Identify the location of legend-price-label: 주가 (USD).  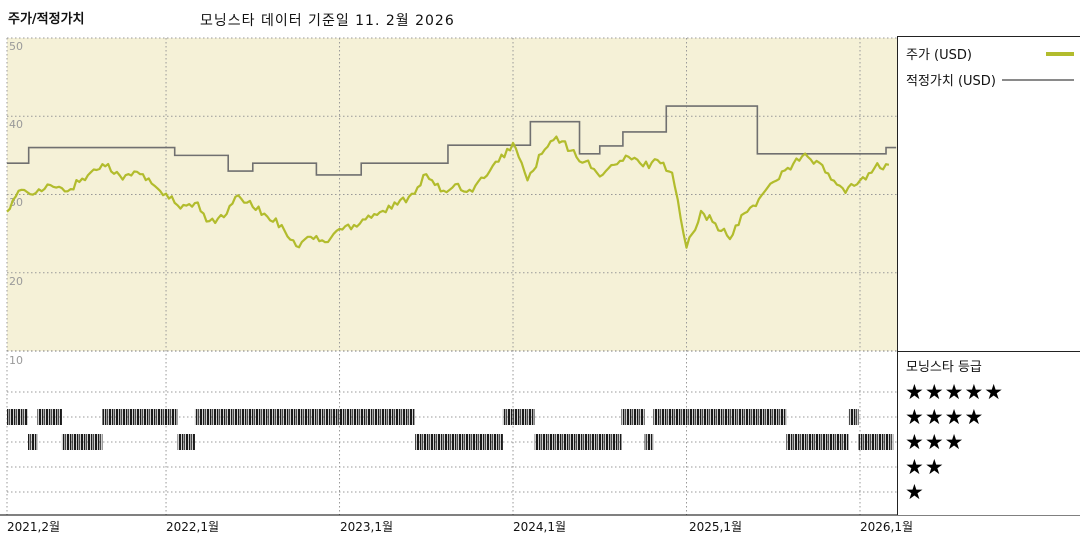
(939, 55).